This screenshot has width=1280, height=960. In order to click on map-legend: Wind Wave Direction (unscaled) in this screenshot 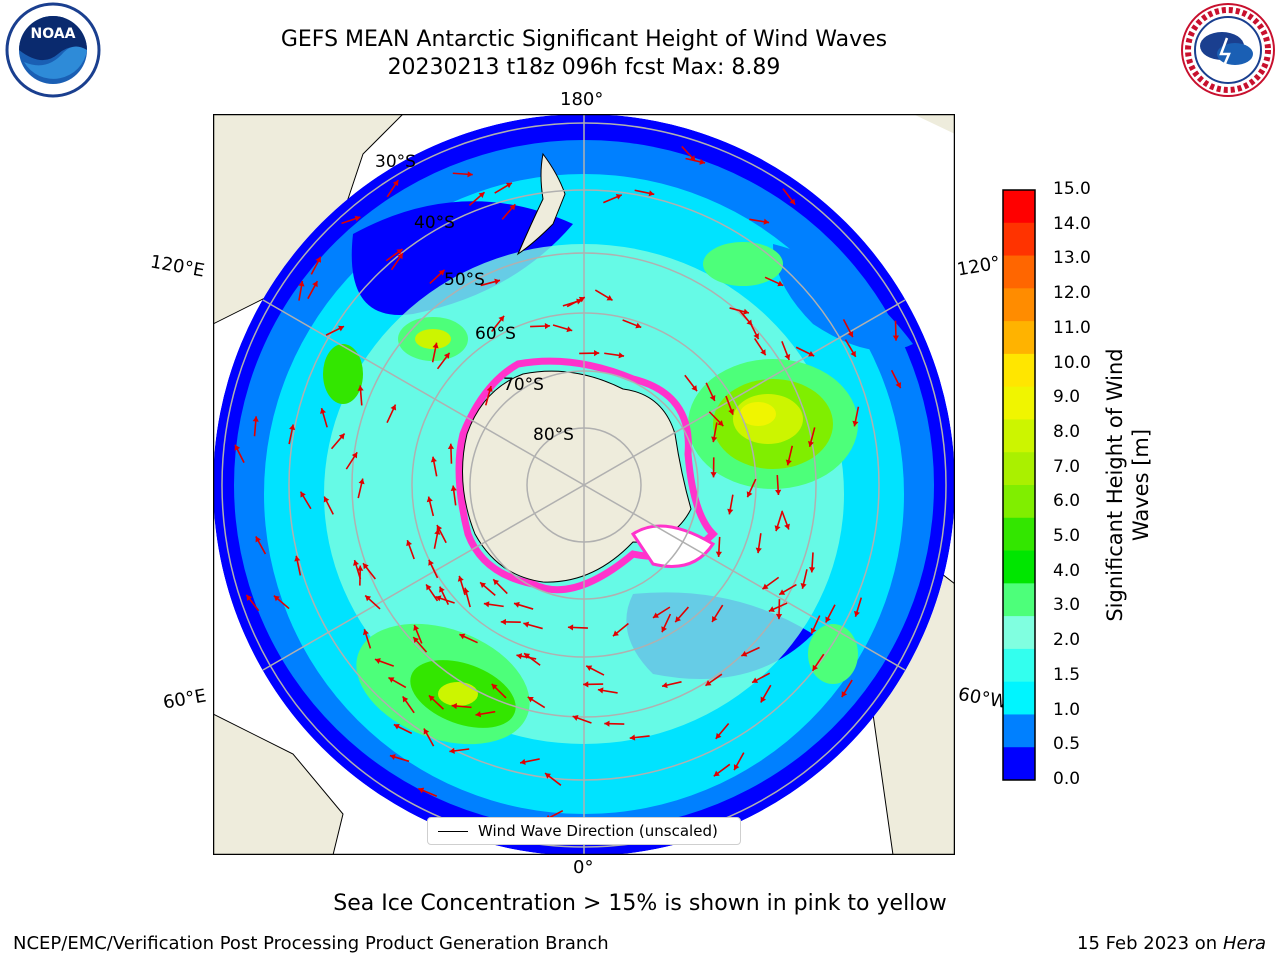, I will do `click(584, 831)`.